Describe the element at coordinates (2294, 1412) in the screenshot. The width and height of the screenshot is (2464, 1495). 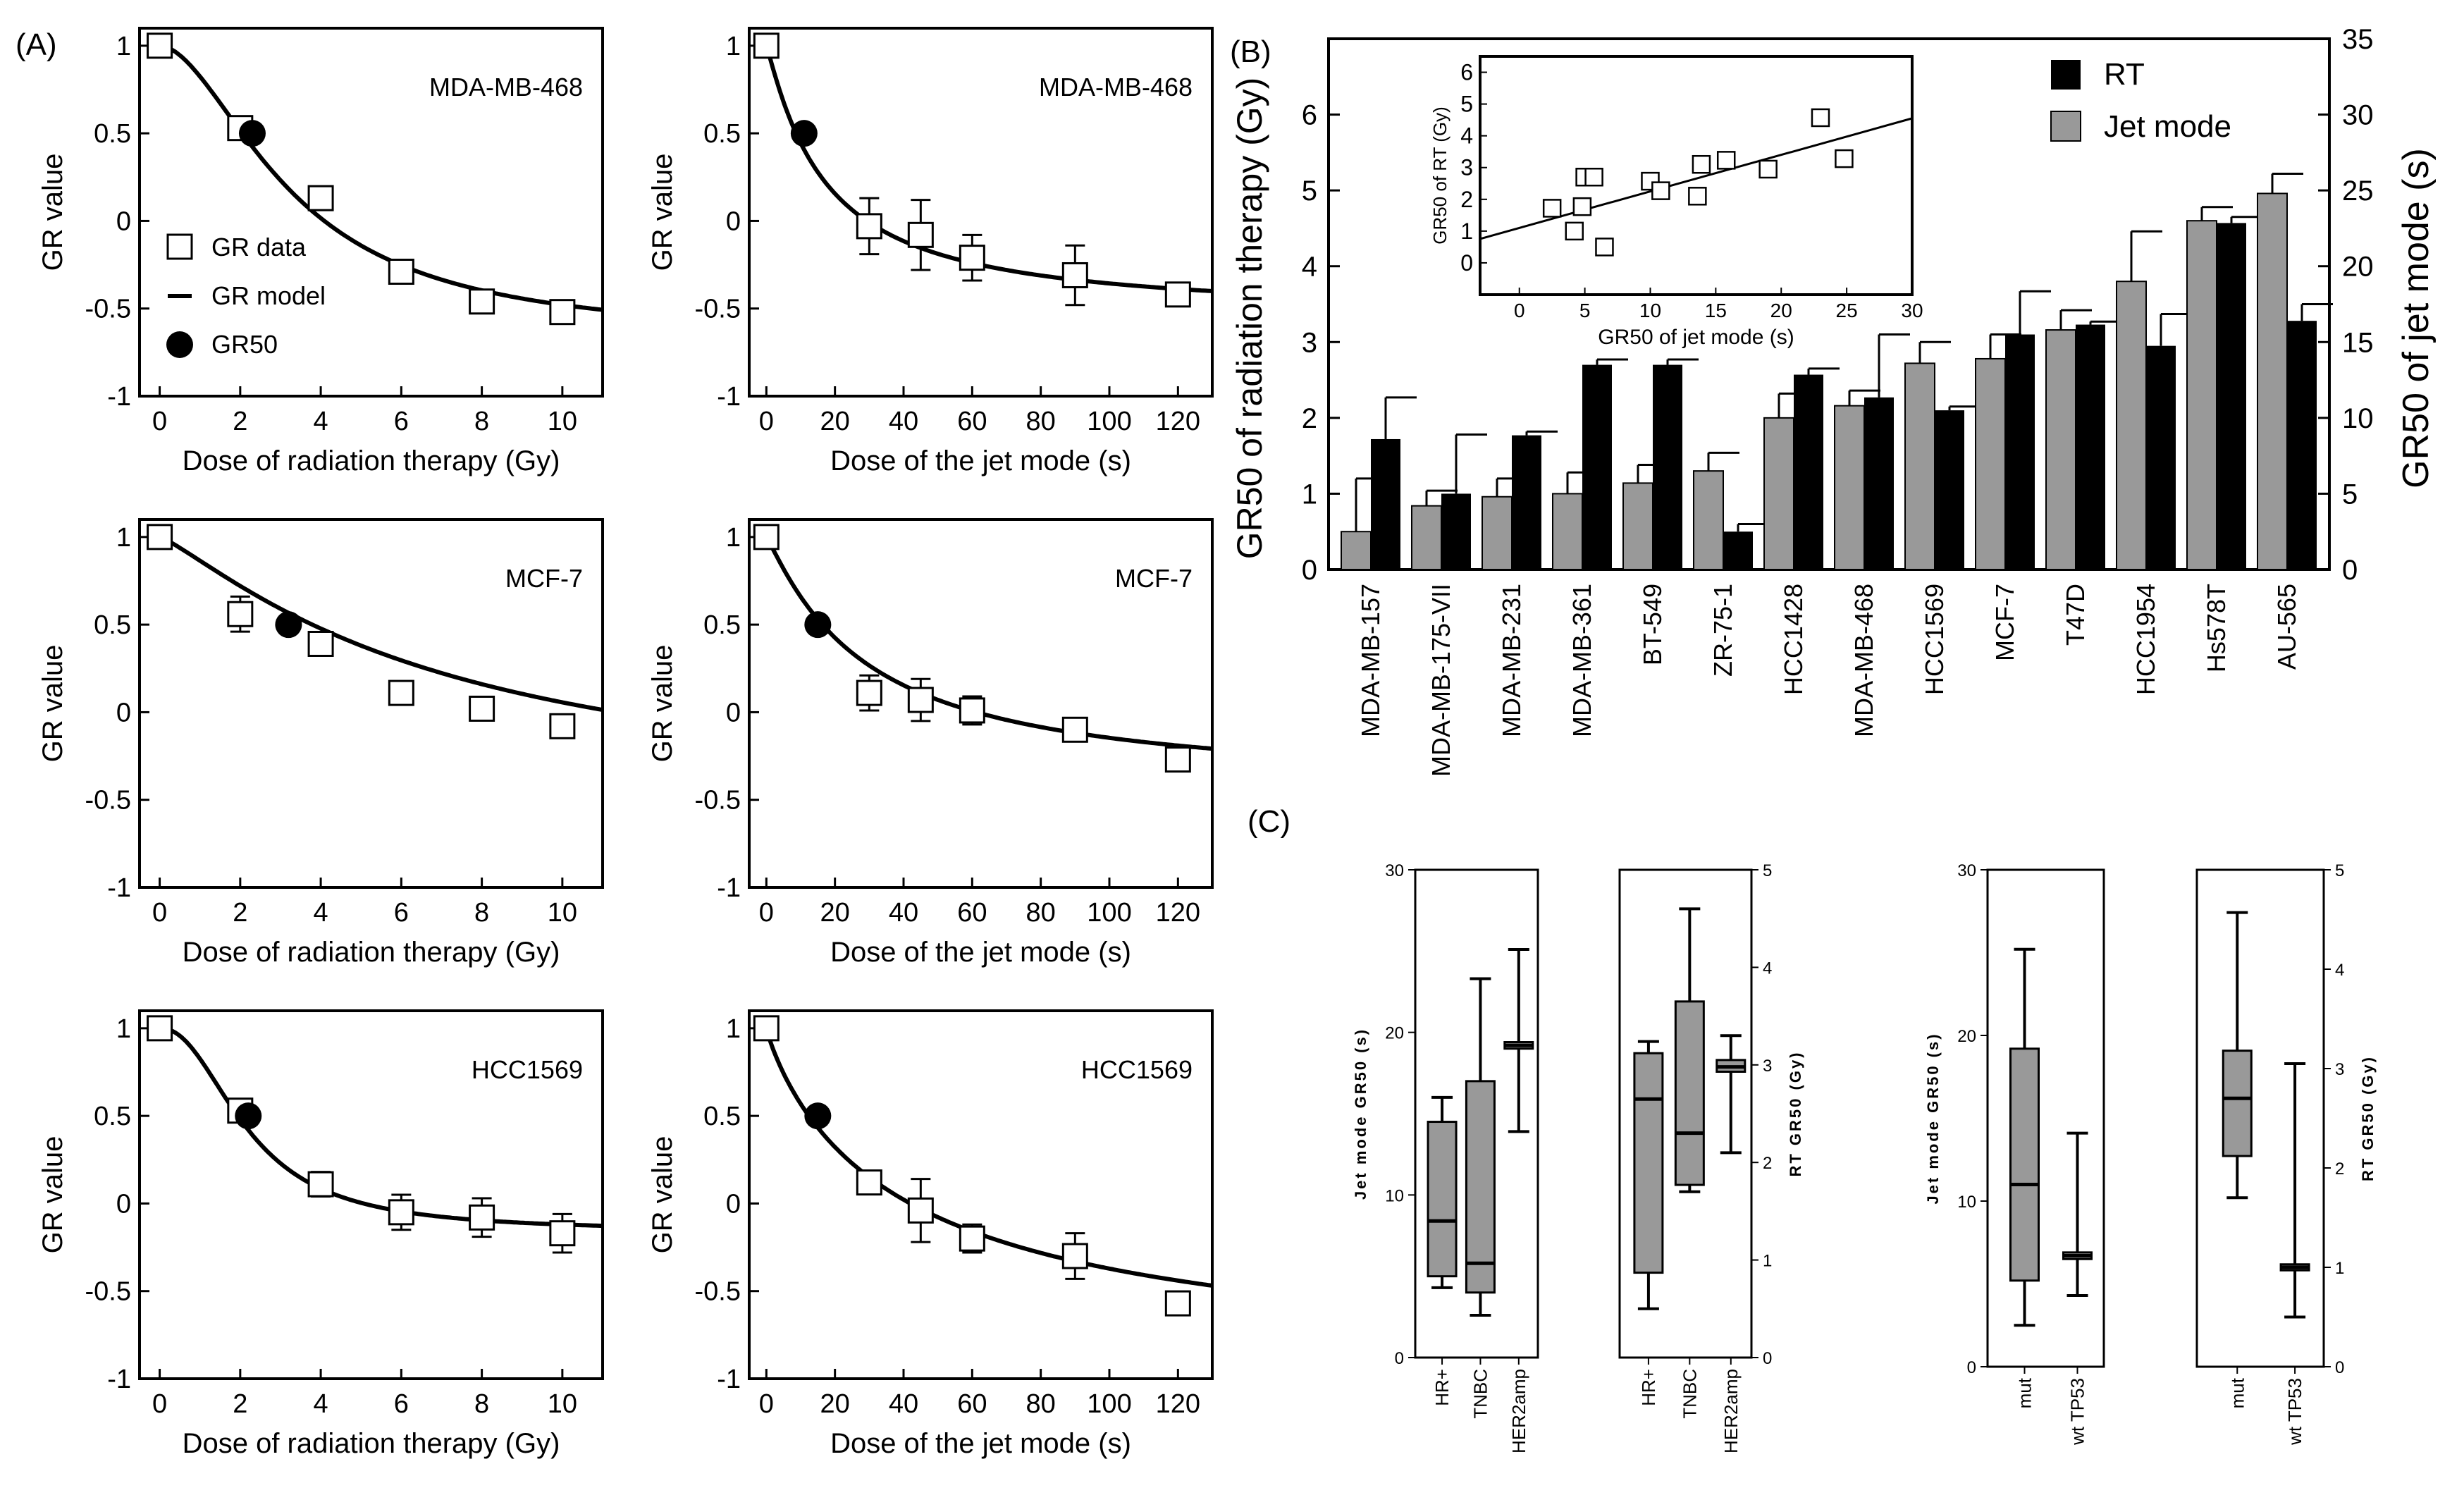
I see `category-label: wt TP53` at that location.